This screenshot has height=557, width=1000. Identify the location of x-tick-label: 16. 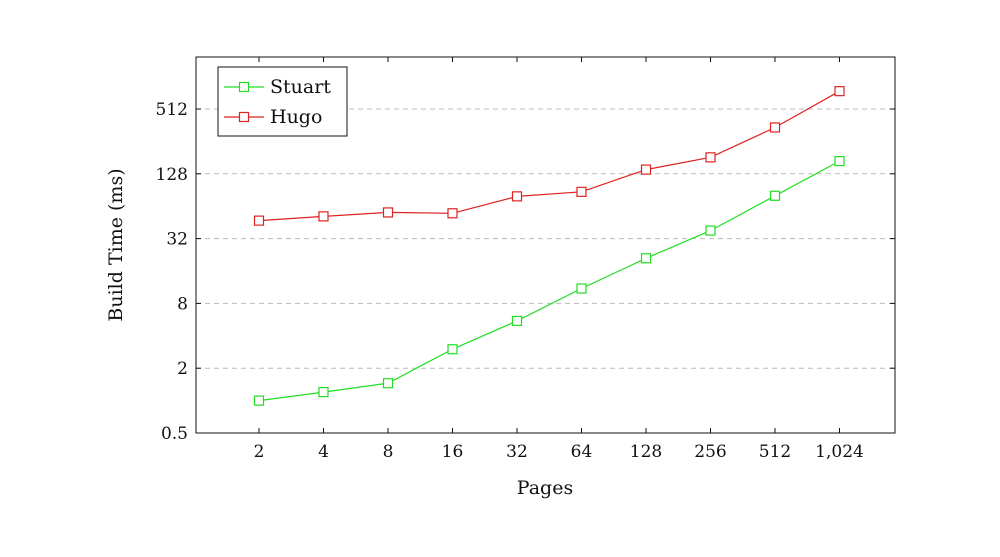
(453, 452).